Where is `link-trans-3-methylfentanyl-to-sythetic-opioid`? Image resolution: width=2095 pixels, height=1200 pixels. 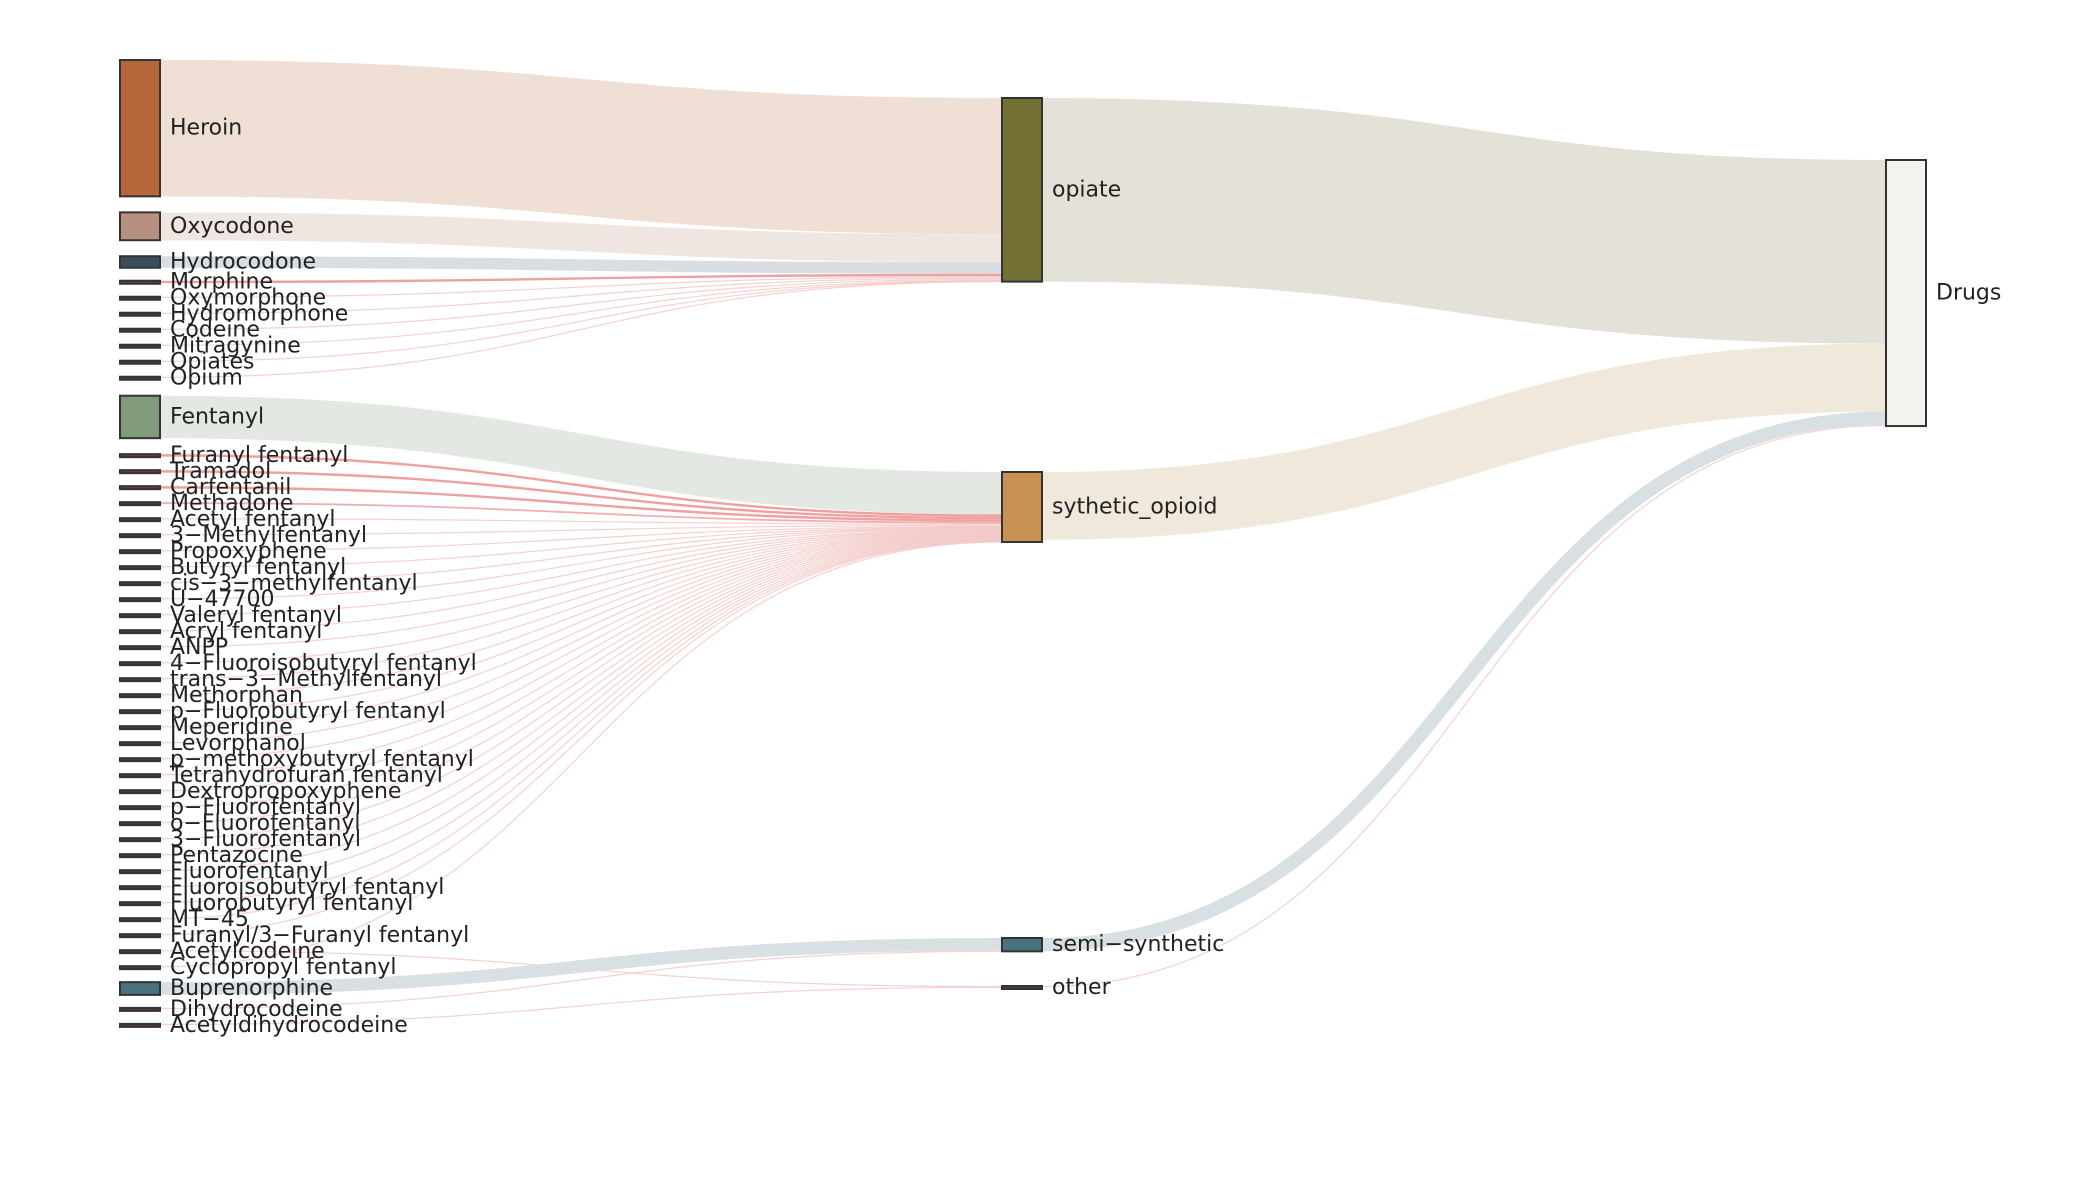
link-trans-3-methylfentanyl-to-sythetic-opioid is located at coordinates (581, 605).